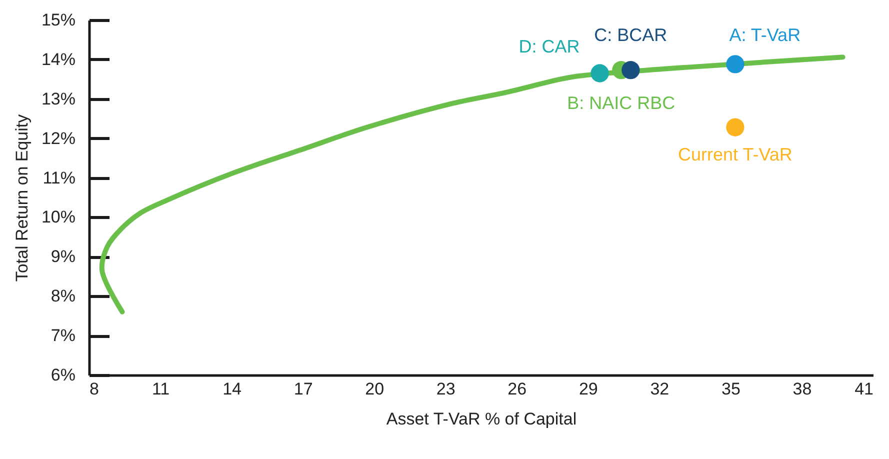 The width and height of the screenshot is (889, 459). Describe the element at coordinates (631, 35) in the screenshot. I see `series-label: C: BCAR` at that location.